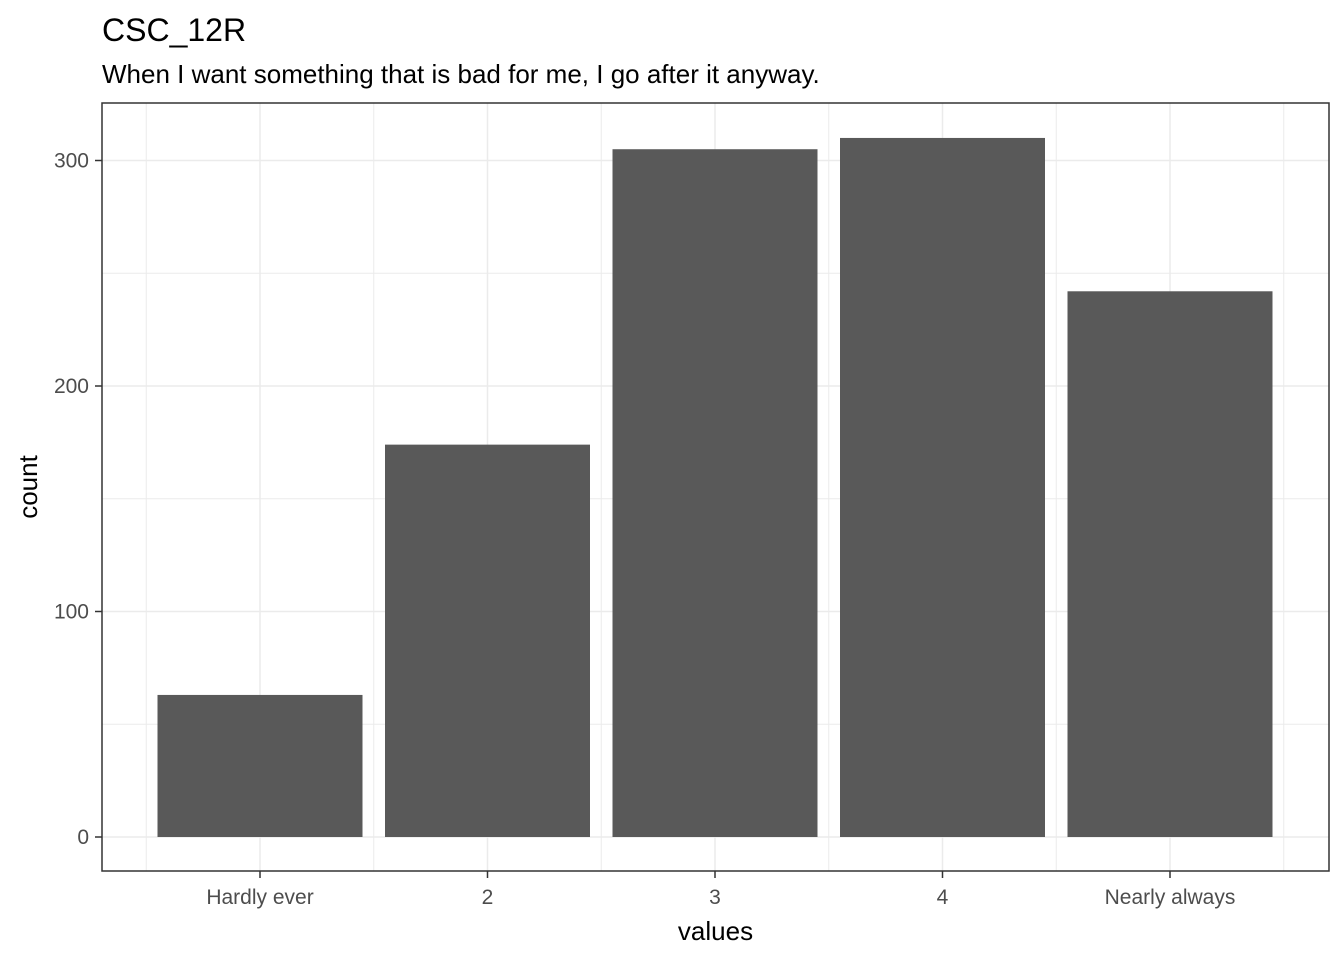 This screenshot has width=1344, height=960. I want to click on chart-title: CSC_12R, so click(174, 30).